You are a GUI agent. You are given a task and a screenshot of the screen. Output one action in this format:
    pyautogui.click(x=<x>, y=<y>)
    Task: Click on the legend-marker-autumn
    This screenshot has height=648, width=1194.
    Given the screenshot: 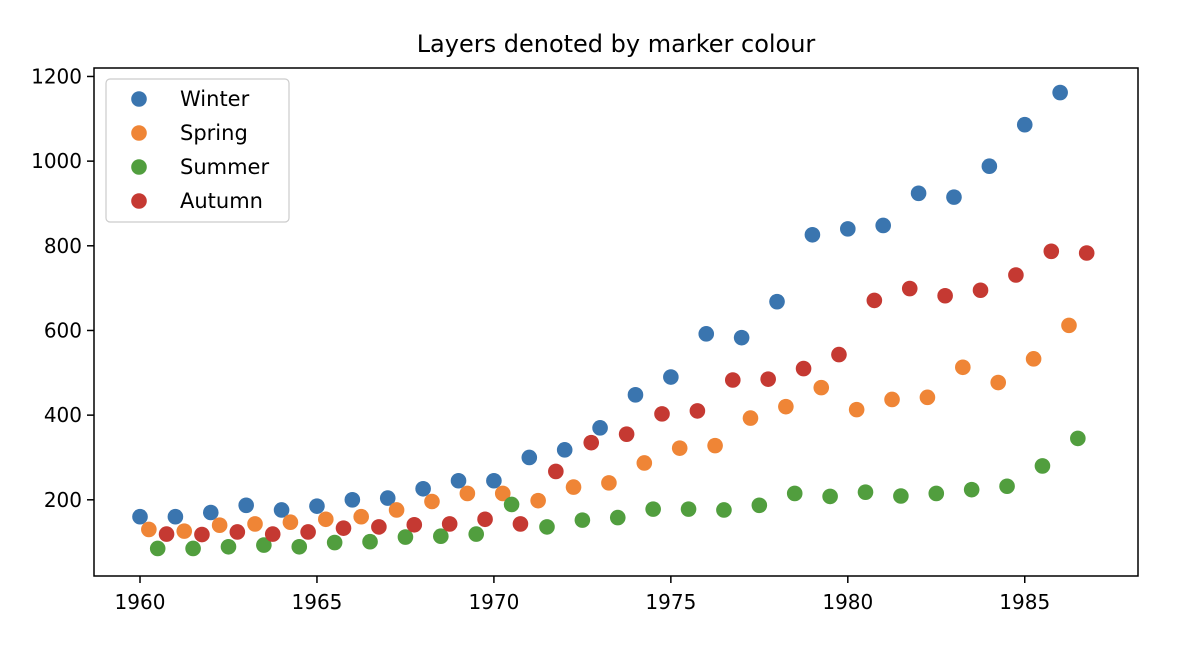 What is the action you would take?
    pyautogui.click(x=139, y=201)
    